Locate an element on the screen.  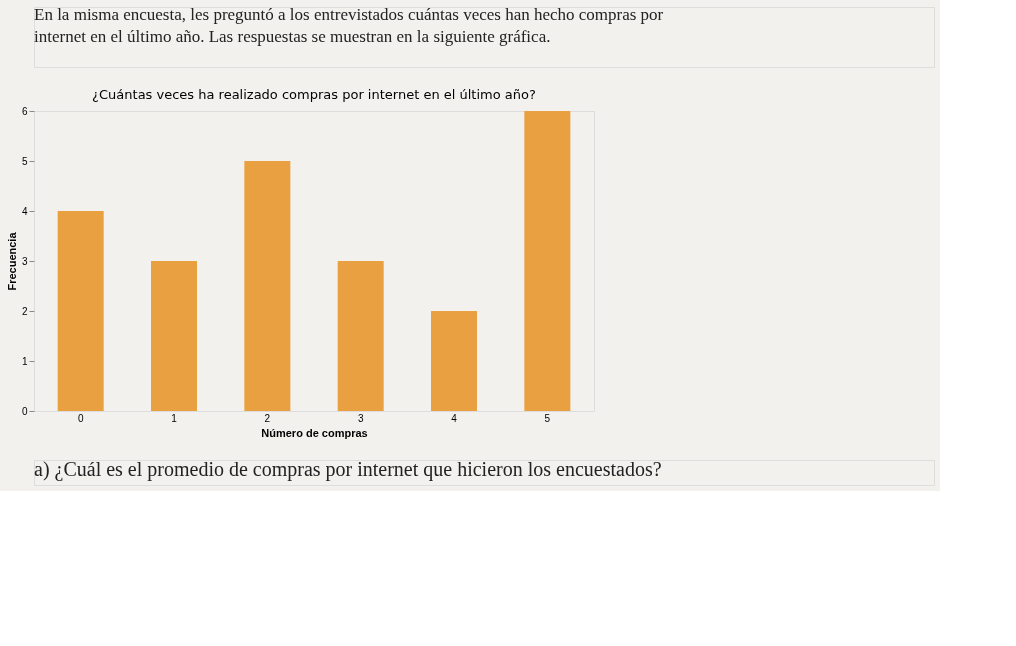
x-tick-label: 2 is located at coordinates (267, 418).